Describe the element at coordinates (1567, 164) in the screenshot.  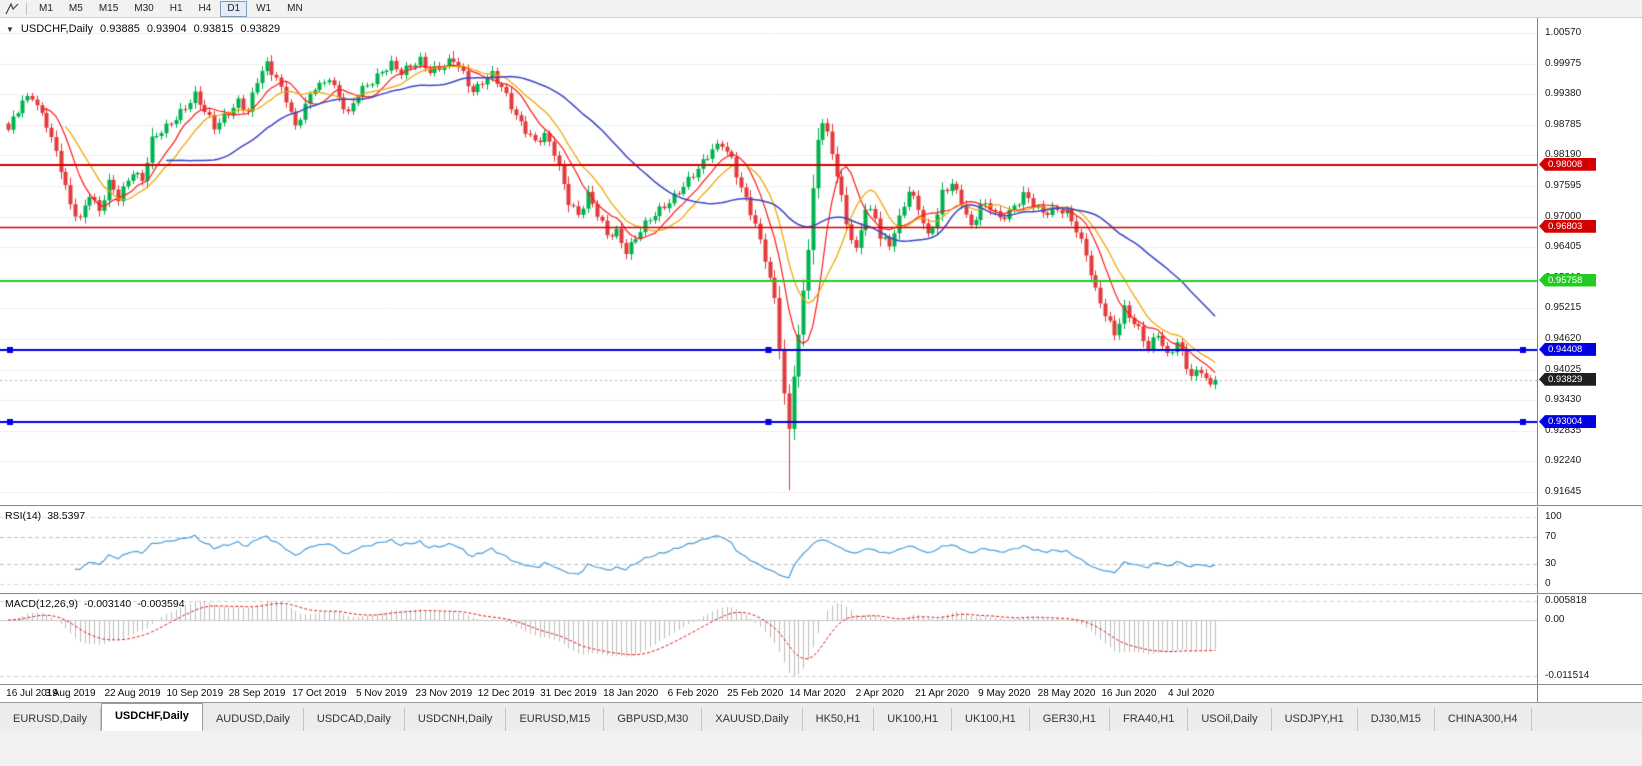
I see `price-level-label: 0.98008` at that location.